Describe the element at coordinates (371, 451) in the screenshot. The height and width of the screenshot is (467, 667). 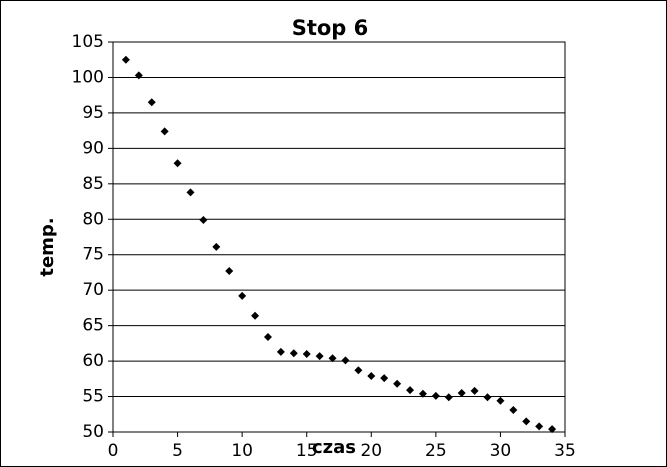
I see `x-tick-label: 20` at that location.